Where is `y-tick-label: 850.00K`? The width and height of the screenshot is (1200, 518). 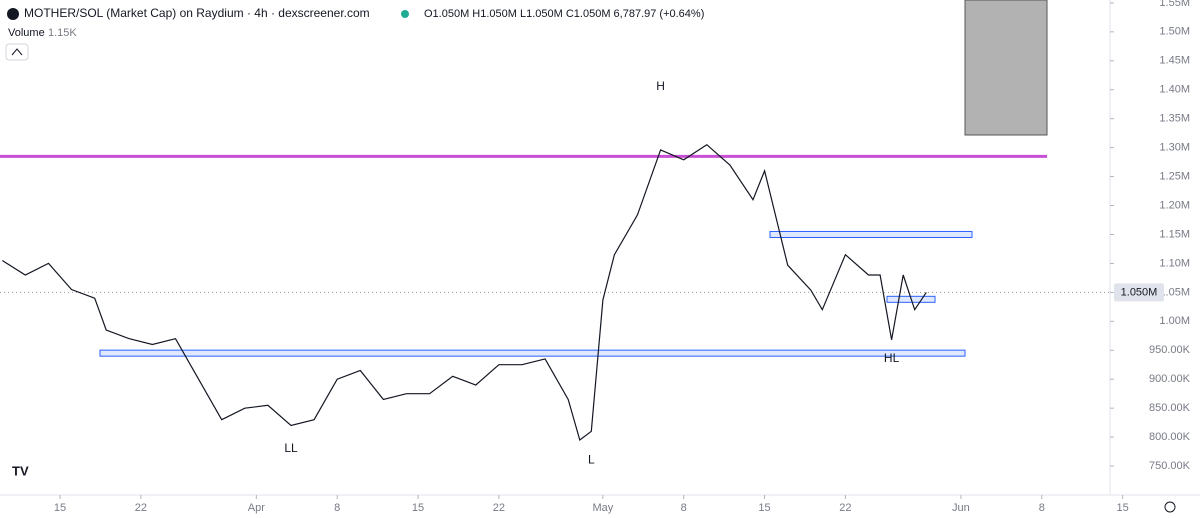
y-tick-label: 850.00K is located at coordinates (1170, 408).